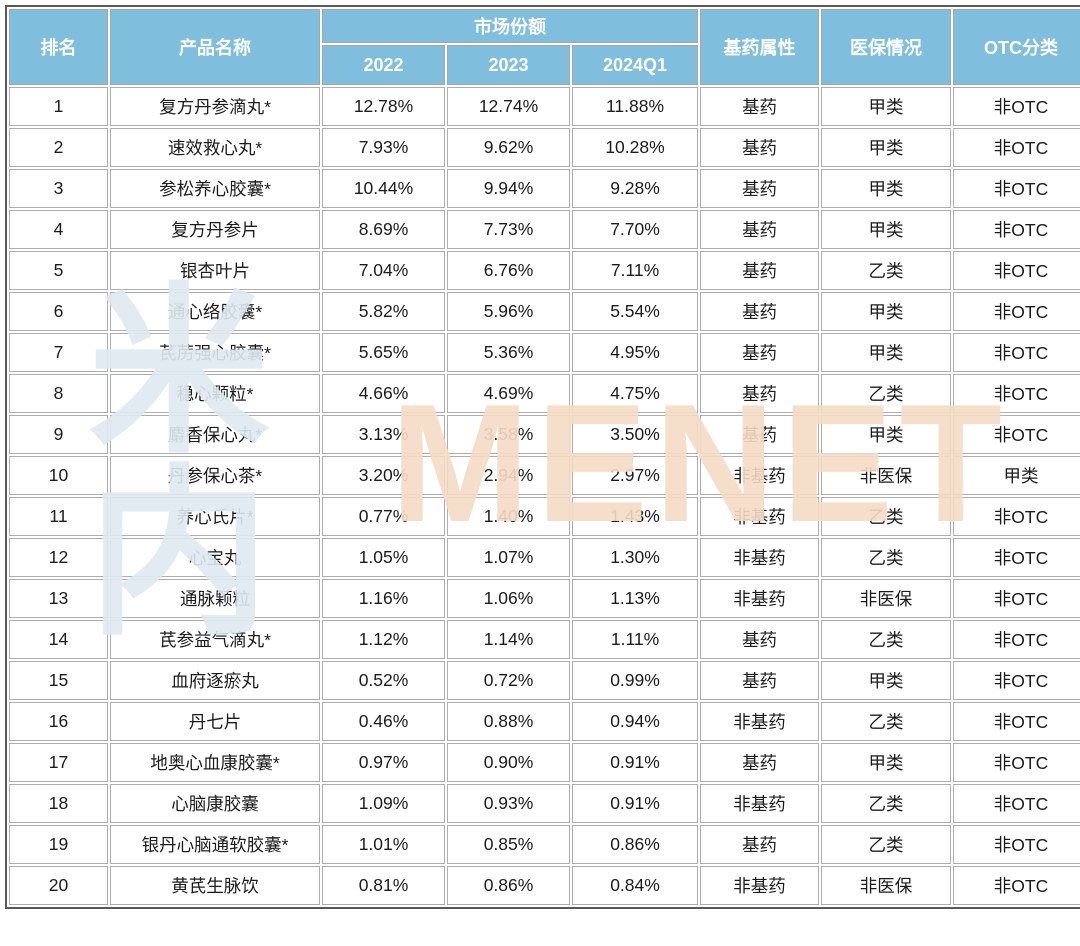 This screenshot has width=1080, height=946. I want to click on share-2022-cell: 0.81%, so click(383, 885).